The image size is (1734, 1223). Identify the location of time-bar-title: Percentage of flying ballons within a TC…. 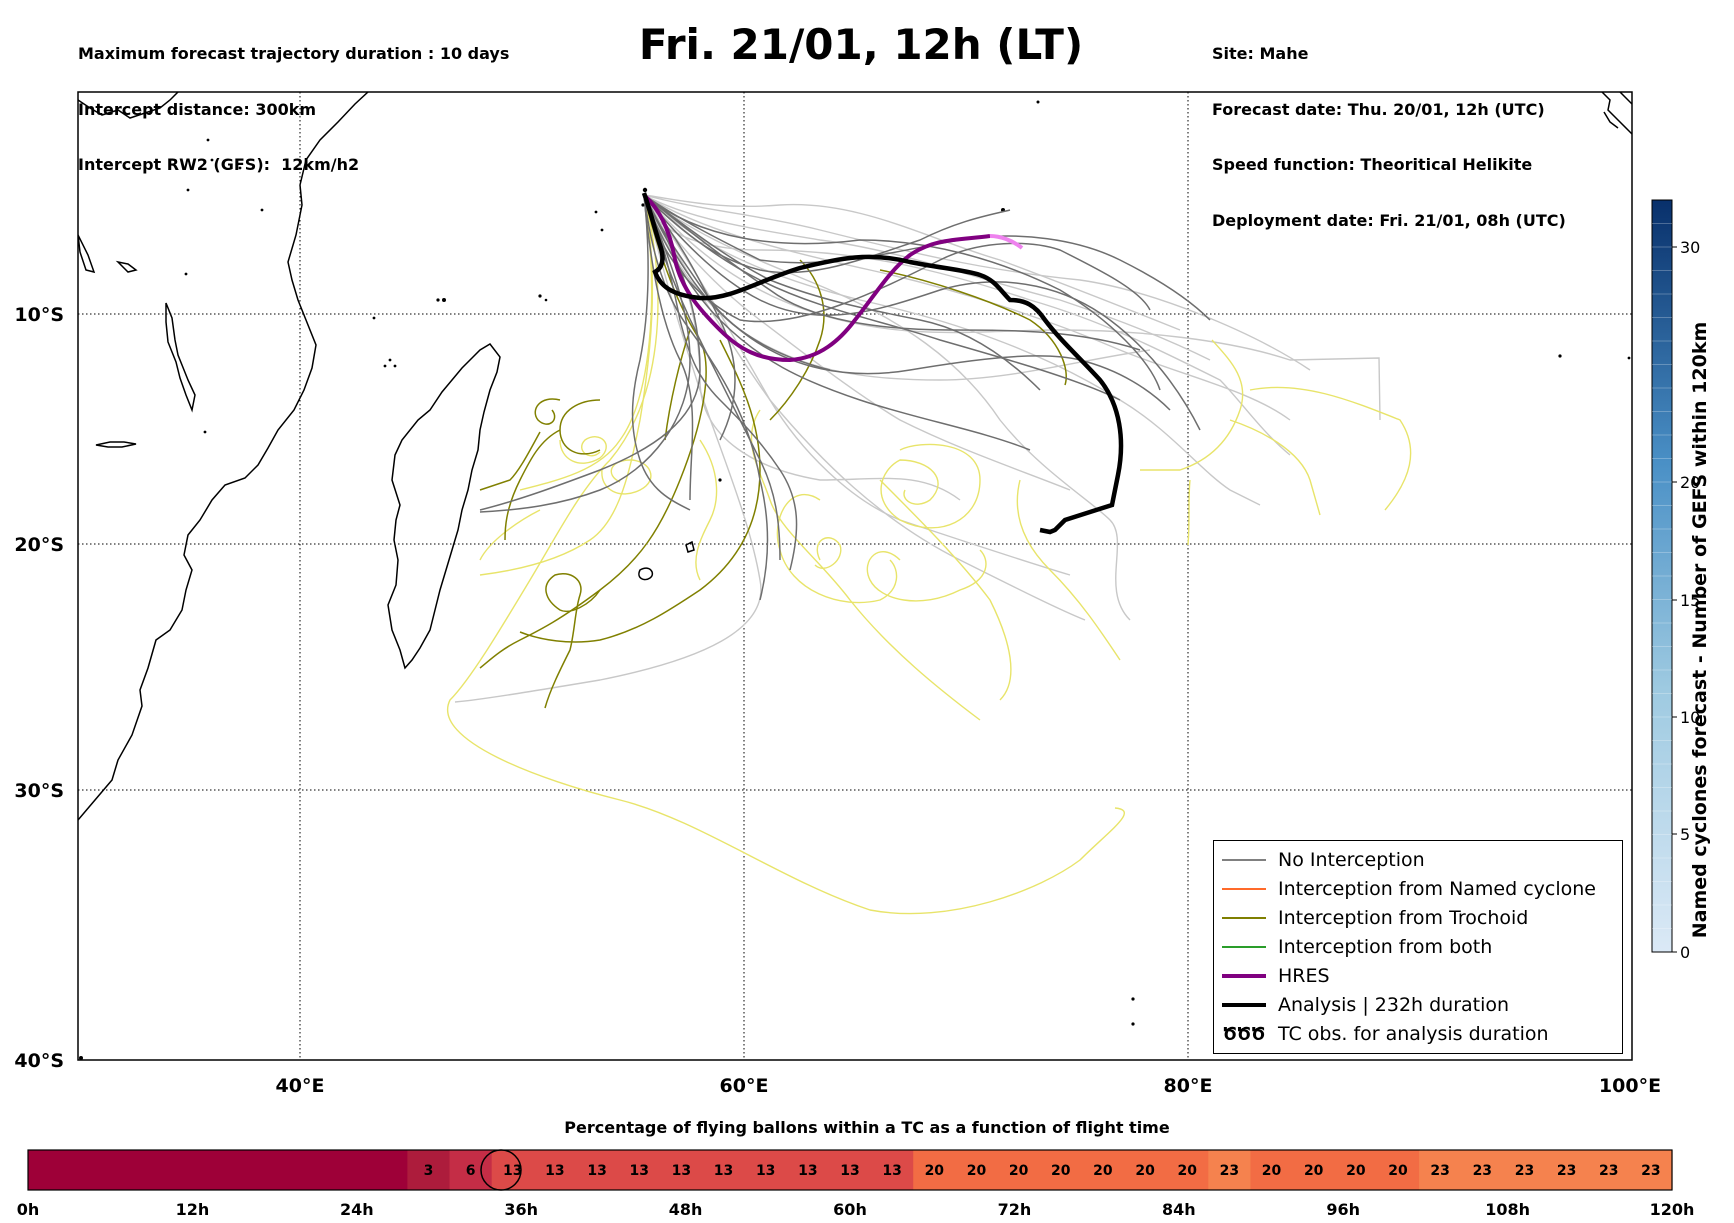
(867, 1127).